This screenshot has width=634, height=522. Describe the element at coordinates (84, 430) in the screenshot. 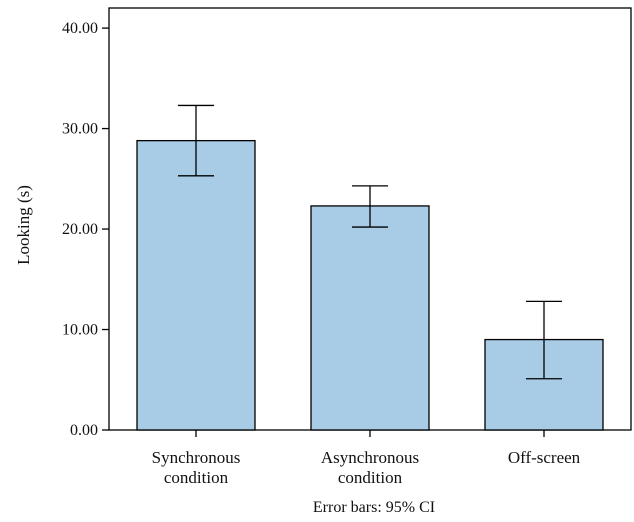

I see `y-tick-label: 0.00` at that location.